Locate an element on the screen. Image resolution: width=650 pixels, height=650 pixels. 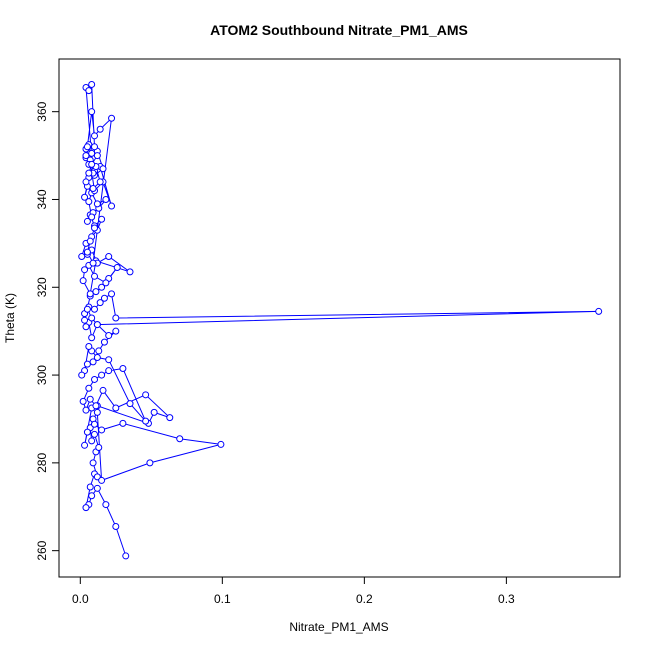
y-tick-label: 280 is located at coordinates (42, 463).